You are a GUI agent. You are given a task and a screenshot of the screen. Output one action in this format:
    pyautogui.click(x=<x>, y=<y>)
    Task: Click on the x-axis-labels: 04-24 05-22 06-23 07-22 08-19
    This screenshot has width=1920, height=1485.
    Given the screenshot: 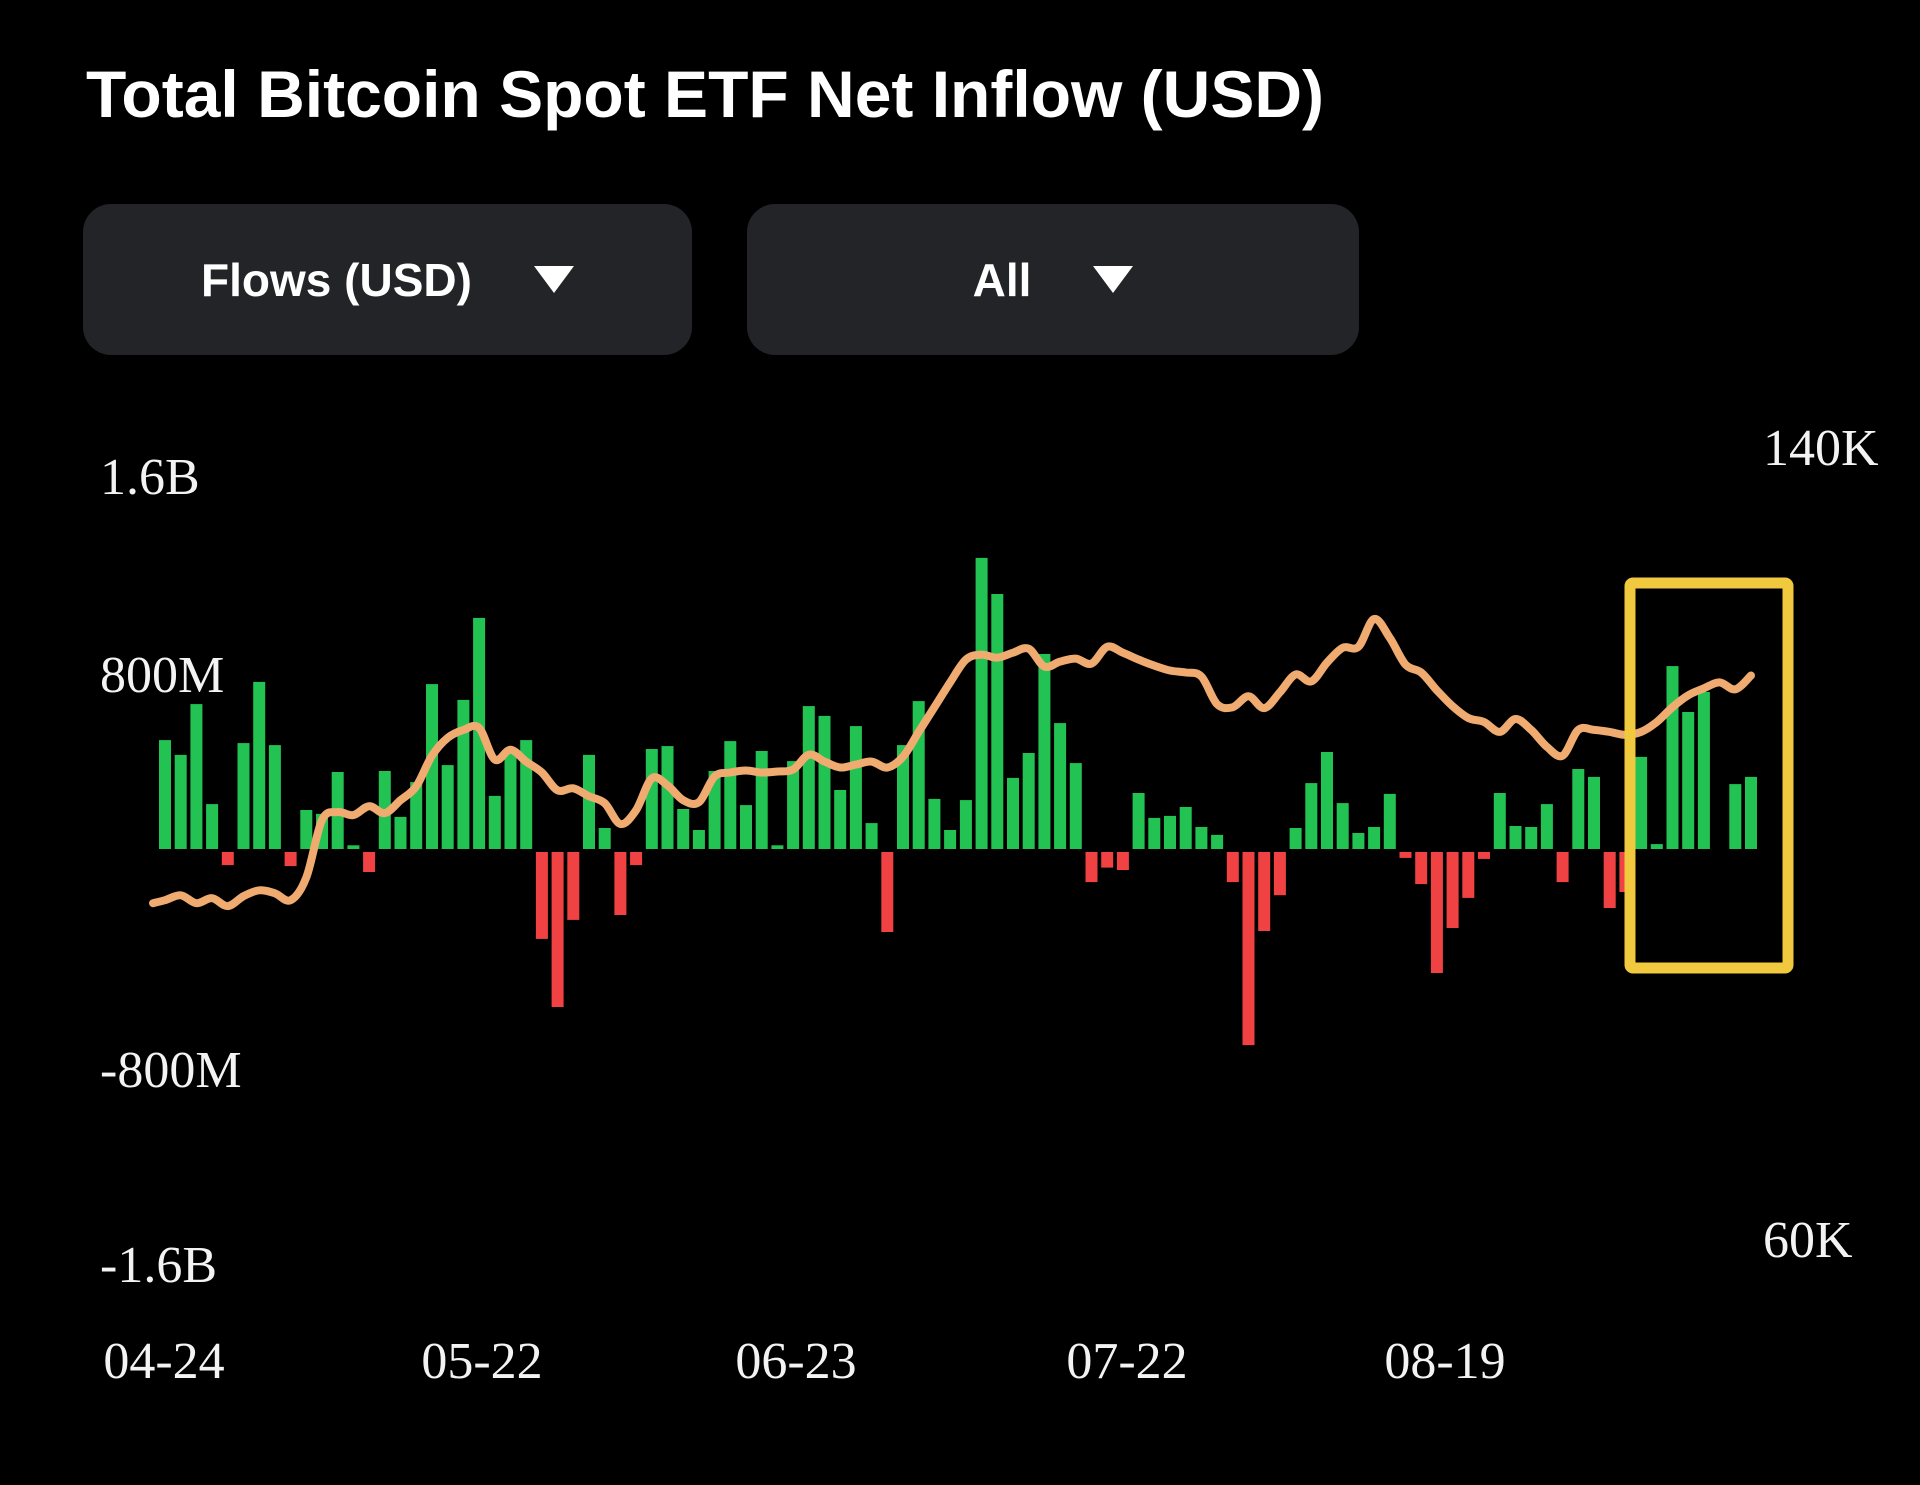 What is the action you would take?
    pyautogui.click(x=804, y=1361)
    